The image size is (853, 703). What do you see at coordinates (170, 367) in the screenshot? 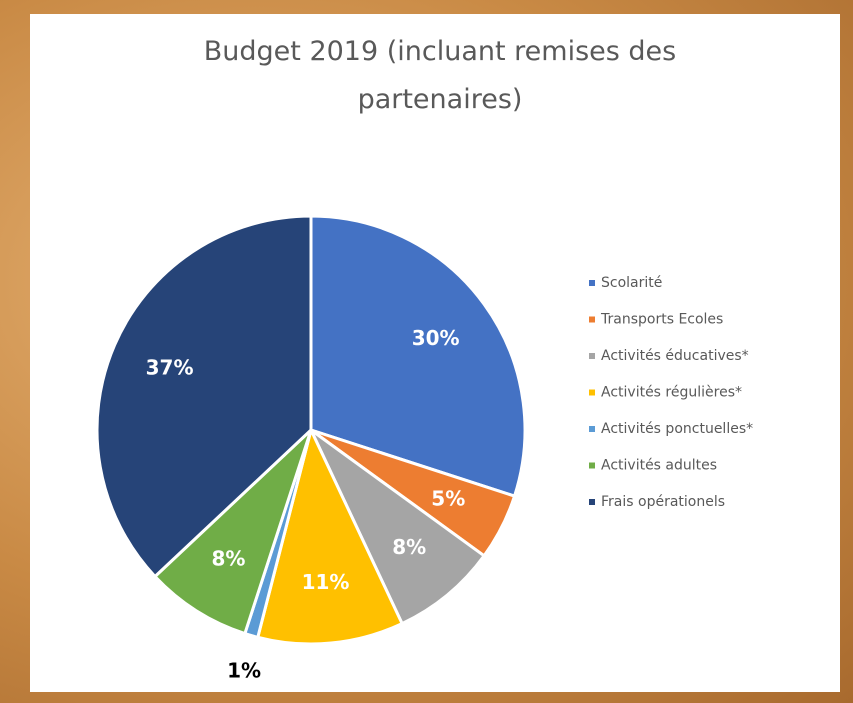
I see `data-label: 37%` at bounding box center [170, 367].